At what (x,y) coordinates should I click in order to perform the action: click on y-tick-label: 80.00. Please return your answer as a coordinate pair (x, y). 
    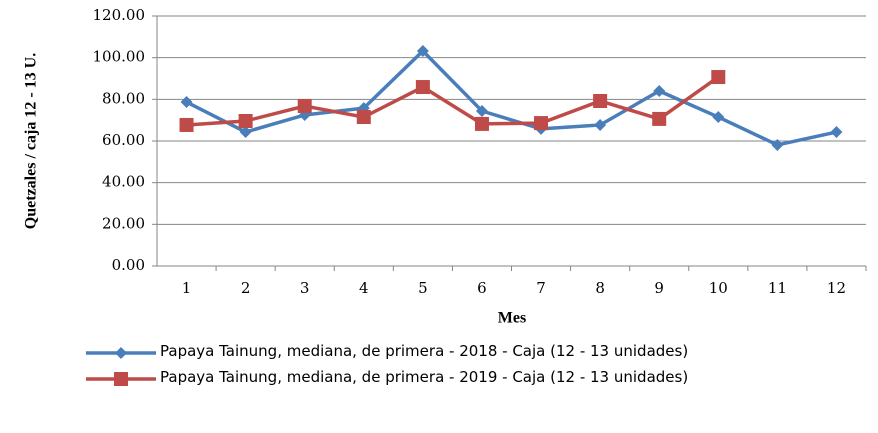
    Looking at the image, I should click on (123, 98).